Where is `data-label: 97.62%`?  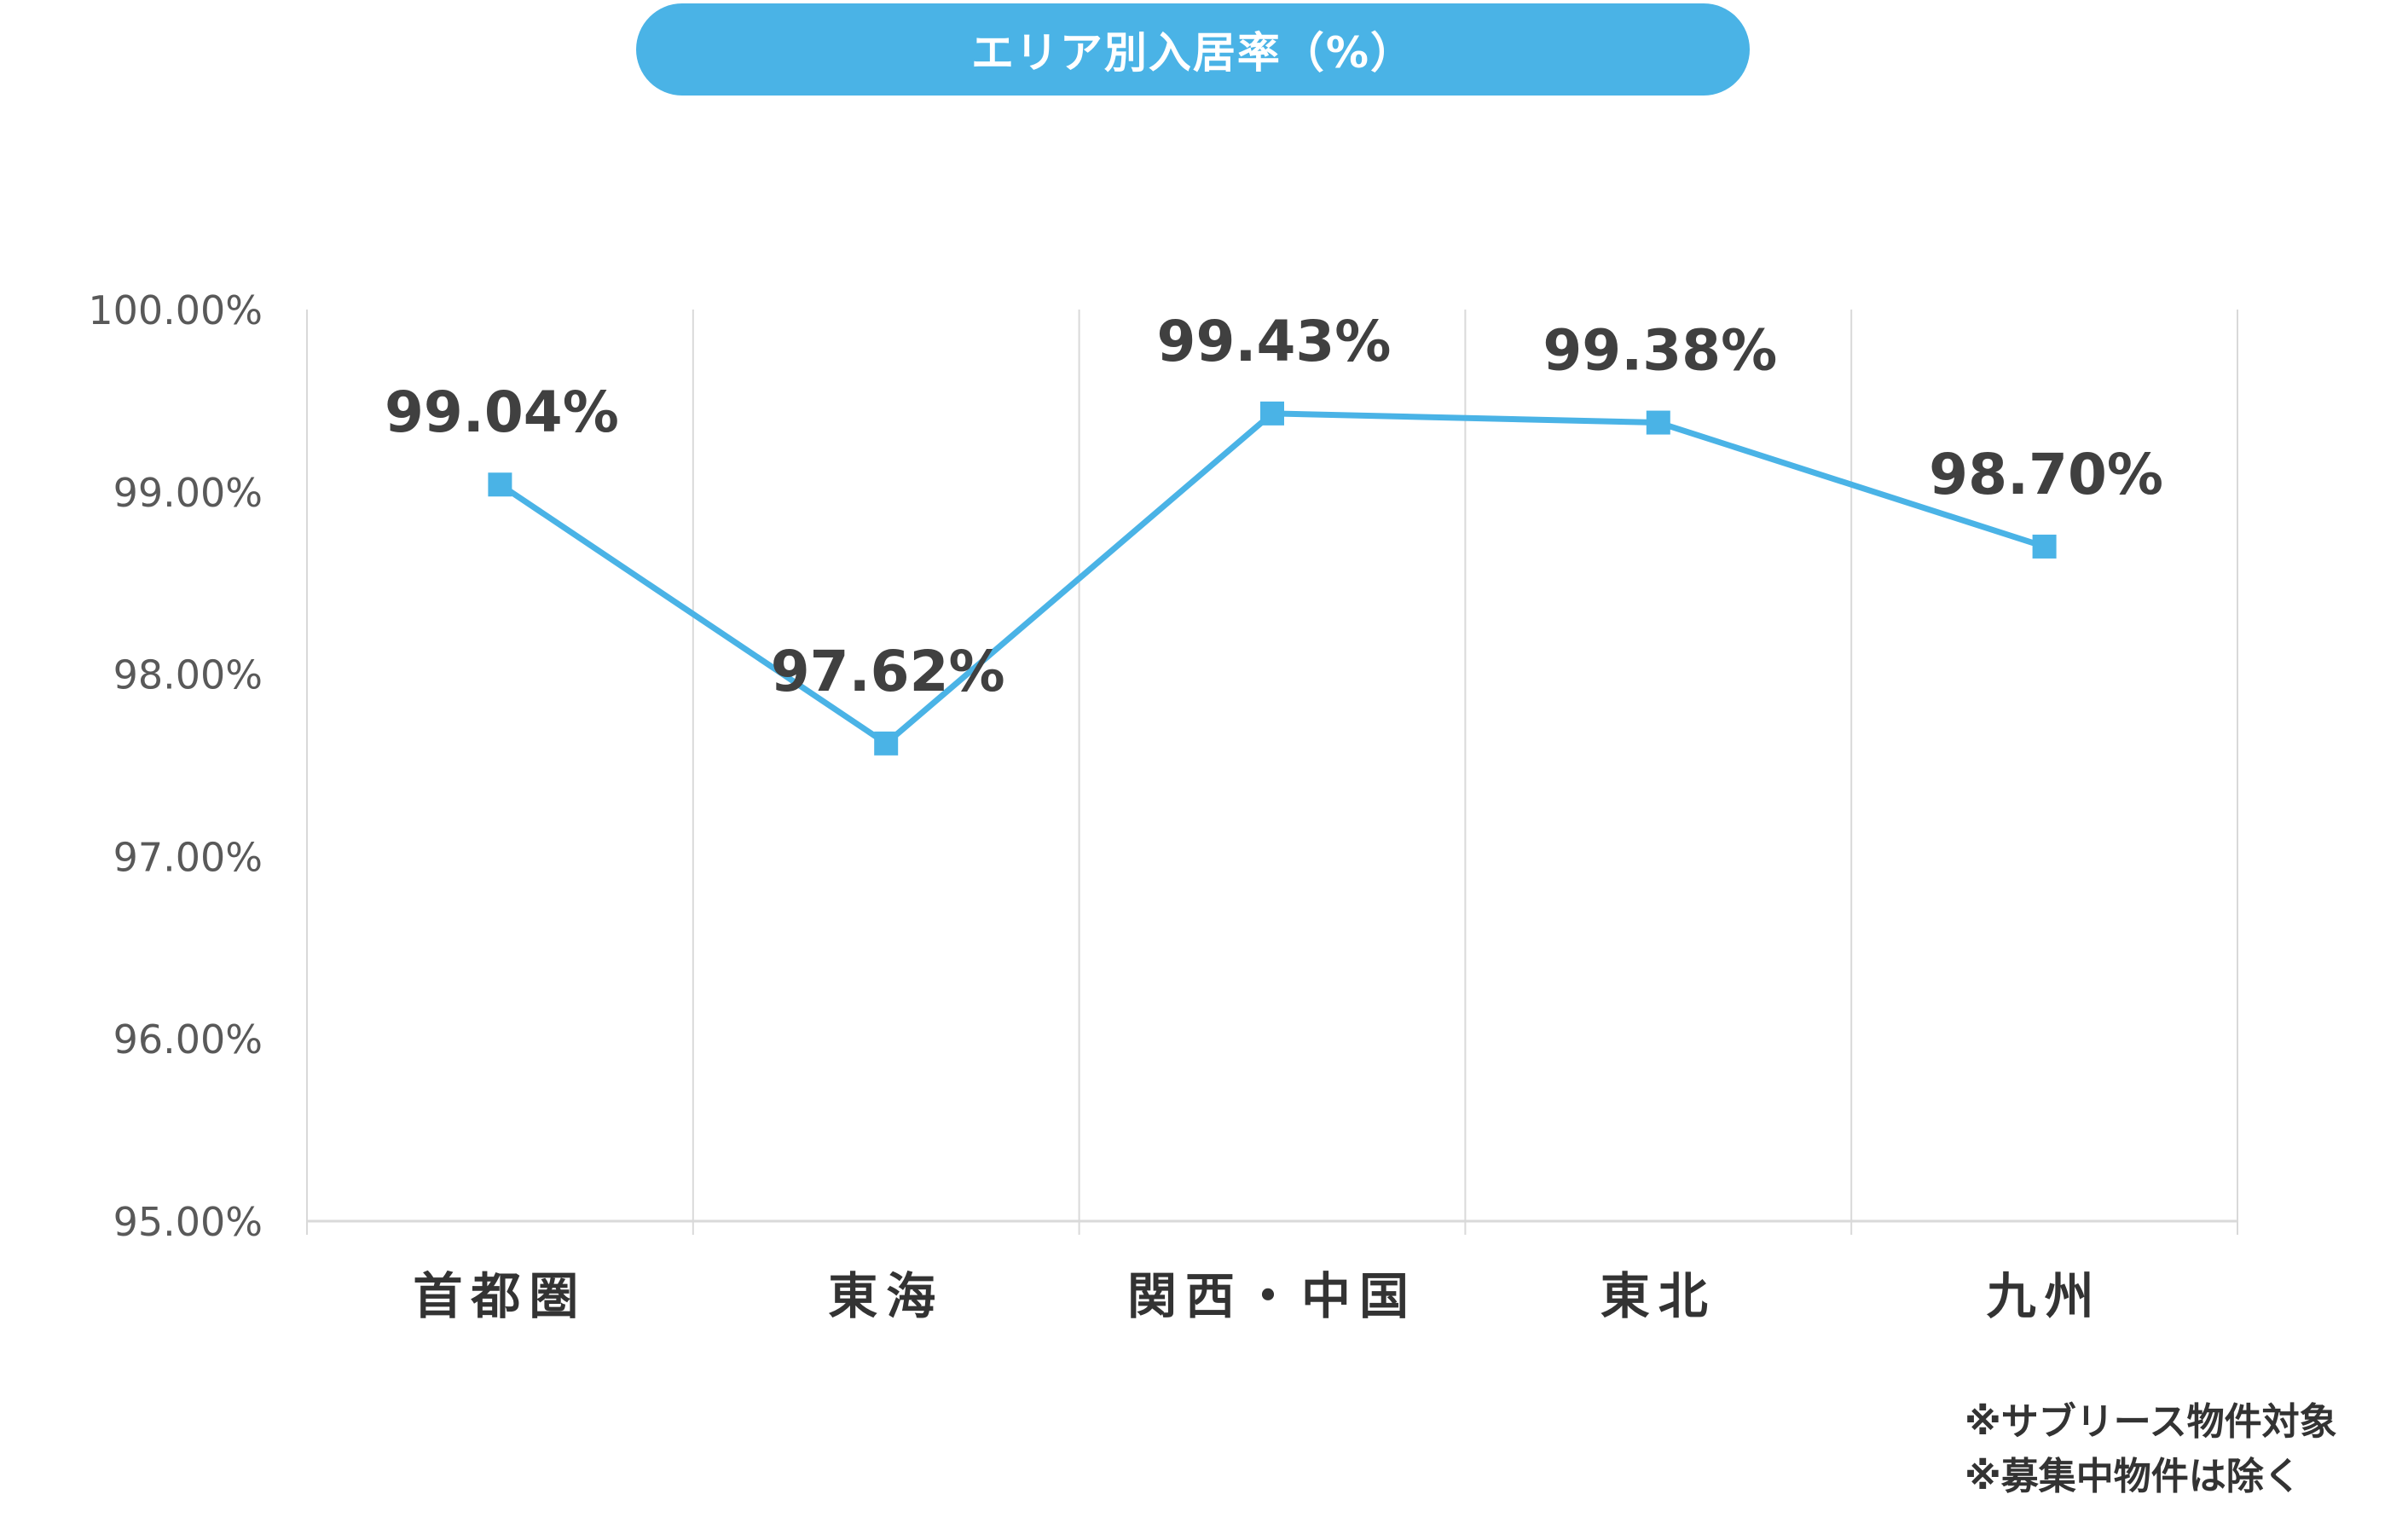 data-label: 97.62% is located at coordinates (888, 671).